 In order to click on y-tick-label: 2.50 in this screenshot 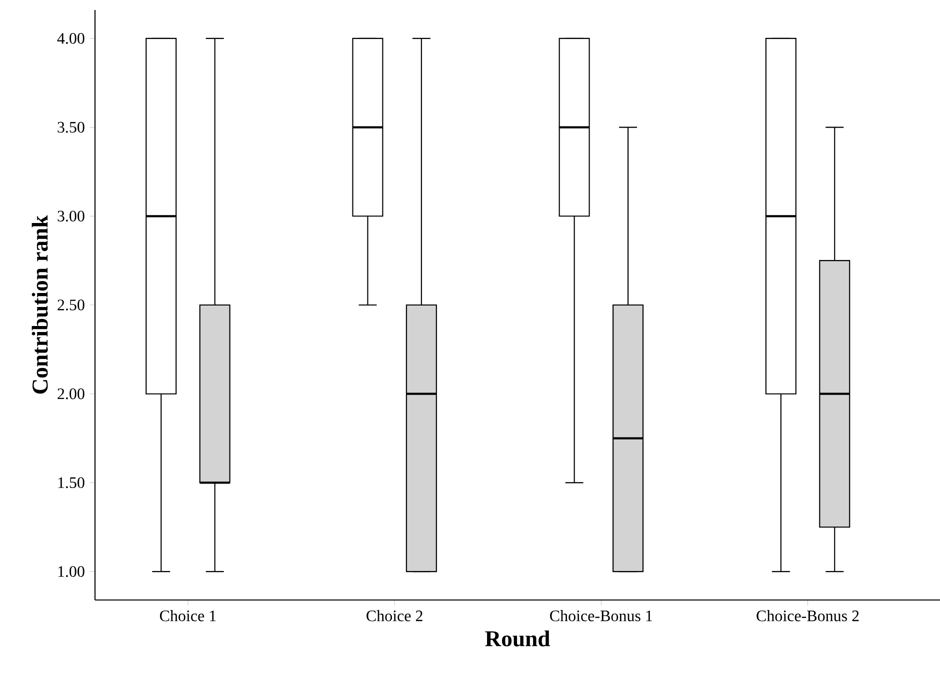, I will do `click(71, 305)`.